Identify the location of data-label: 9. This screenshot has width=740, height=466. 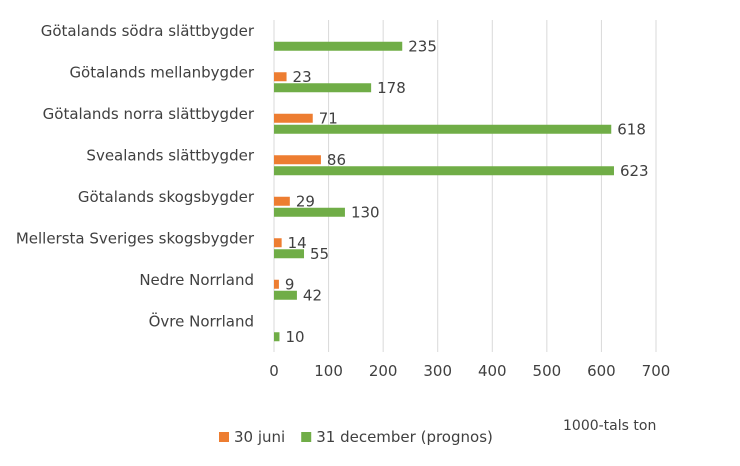
(290, 284).